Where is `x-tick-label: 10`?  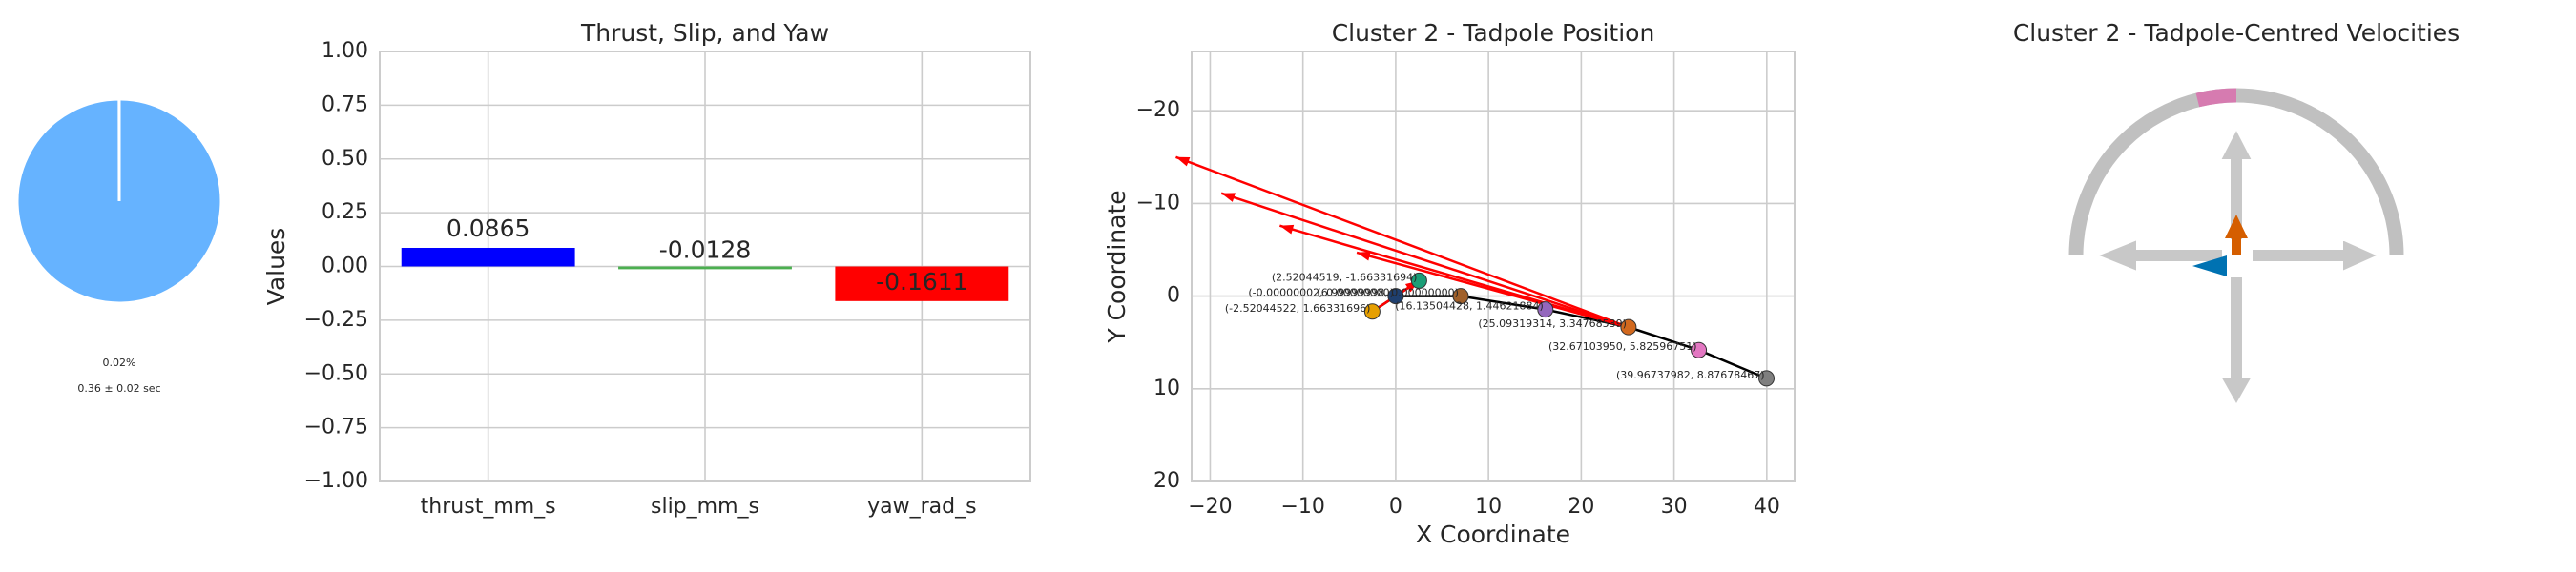 x-tick-label: 10 is located at coordinates (1488, 507).